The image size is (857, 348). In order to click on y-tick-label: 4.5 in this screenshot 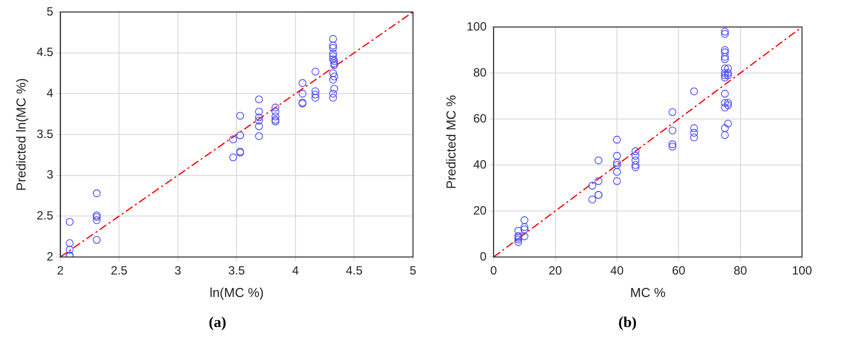, I will do `click(45, 52)`.